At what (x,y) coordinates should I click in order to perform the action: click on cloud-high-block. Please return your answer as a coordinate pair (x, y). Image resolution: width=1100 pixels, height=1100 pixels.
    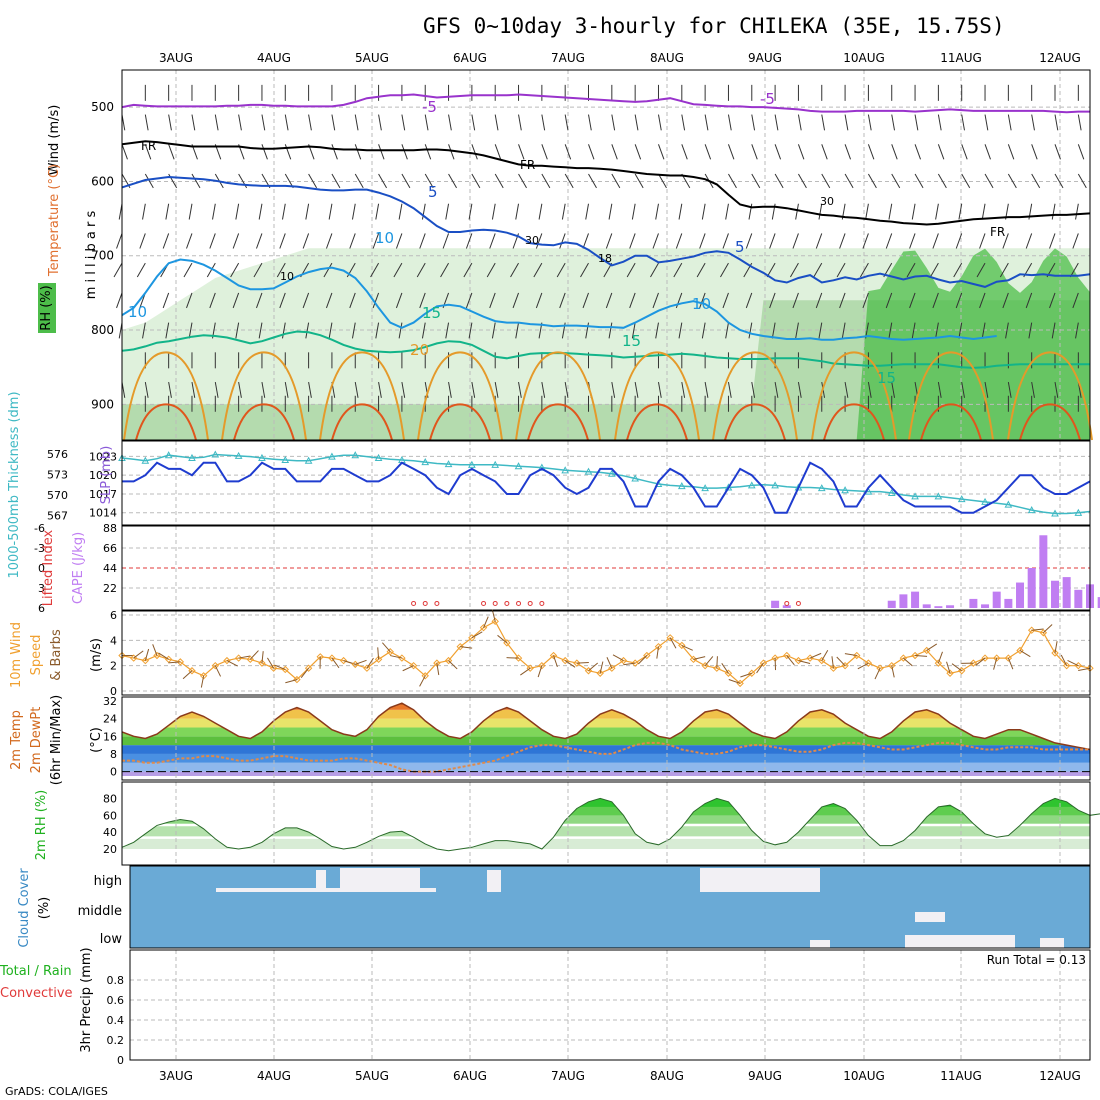
    Looking at the image, I should click on (494, 881).